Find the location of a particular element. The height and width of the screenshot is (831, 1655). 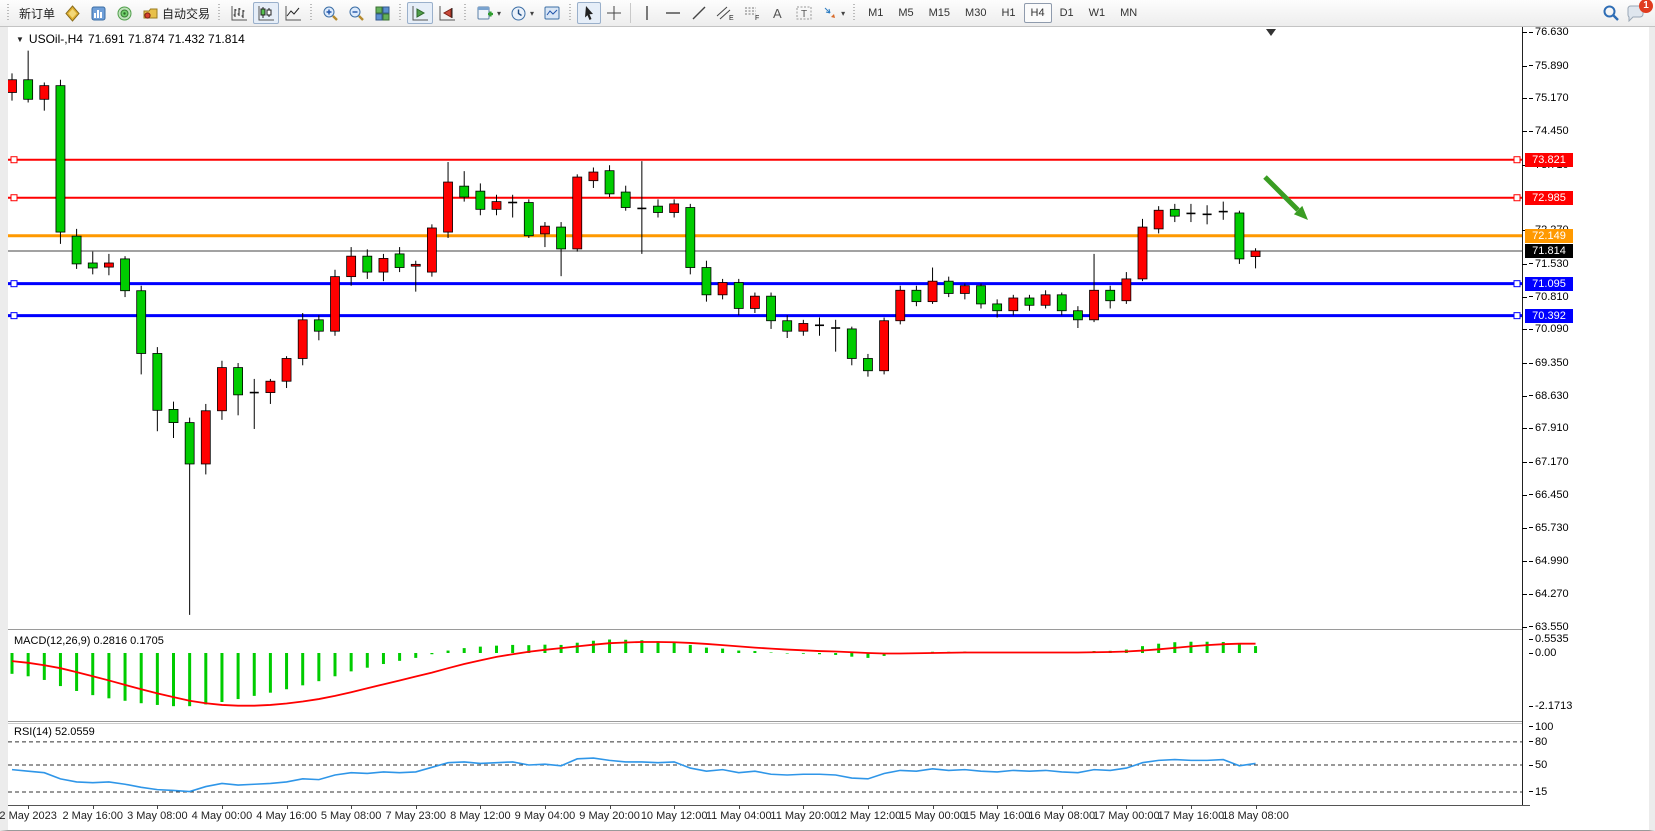

trendline-icon is located at coordinates (699, 13).